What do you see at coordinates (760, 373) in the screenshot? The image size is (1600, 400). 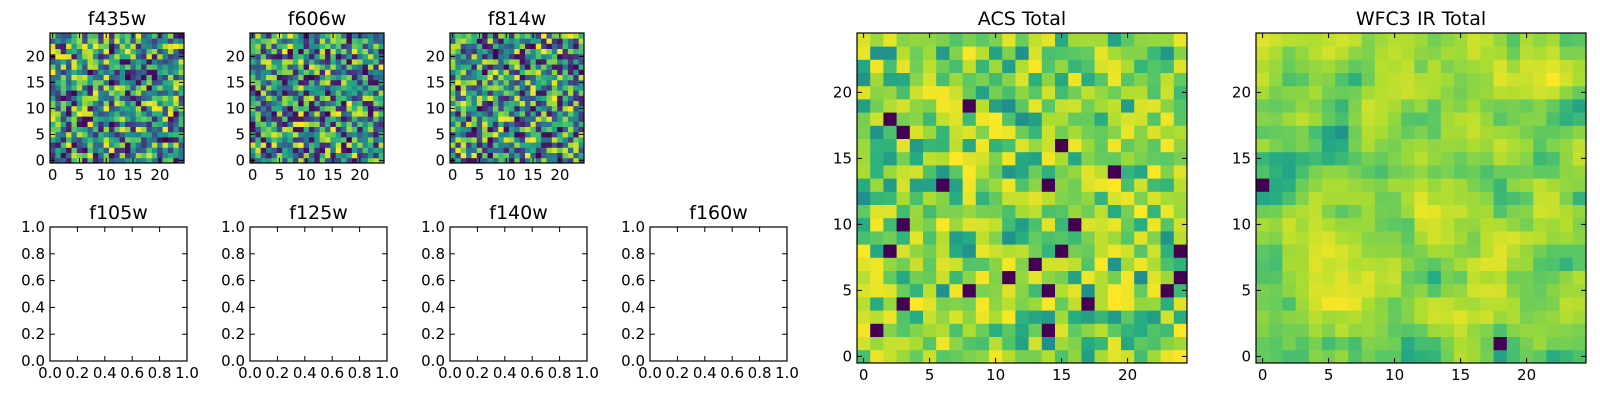 I see `x-tick-label: 0.8` at bounding box center [760, 373].